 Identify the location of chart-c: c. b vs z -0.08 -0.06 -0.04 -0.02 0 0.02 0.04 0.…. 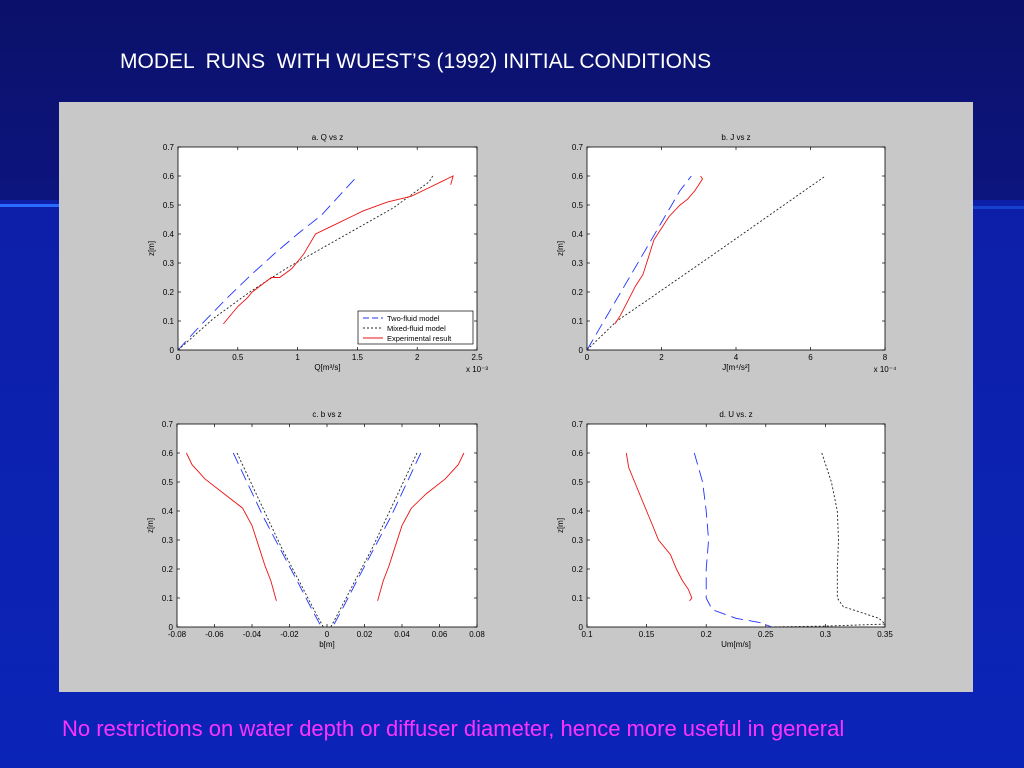
(315, 529).